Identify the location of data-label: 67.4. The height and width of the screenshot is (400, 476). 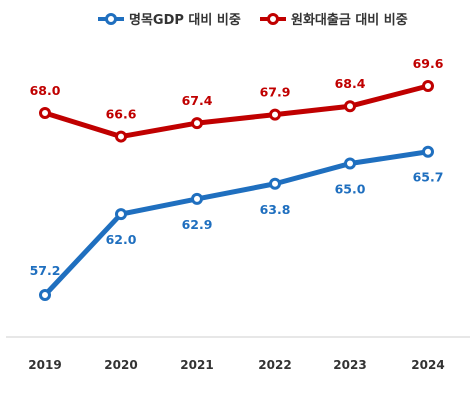
(197, 100).